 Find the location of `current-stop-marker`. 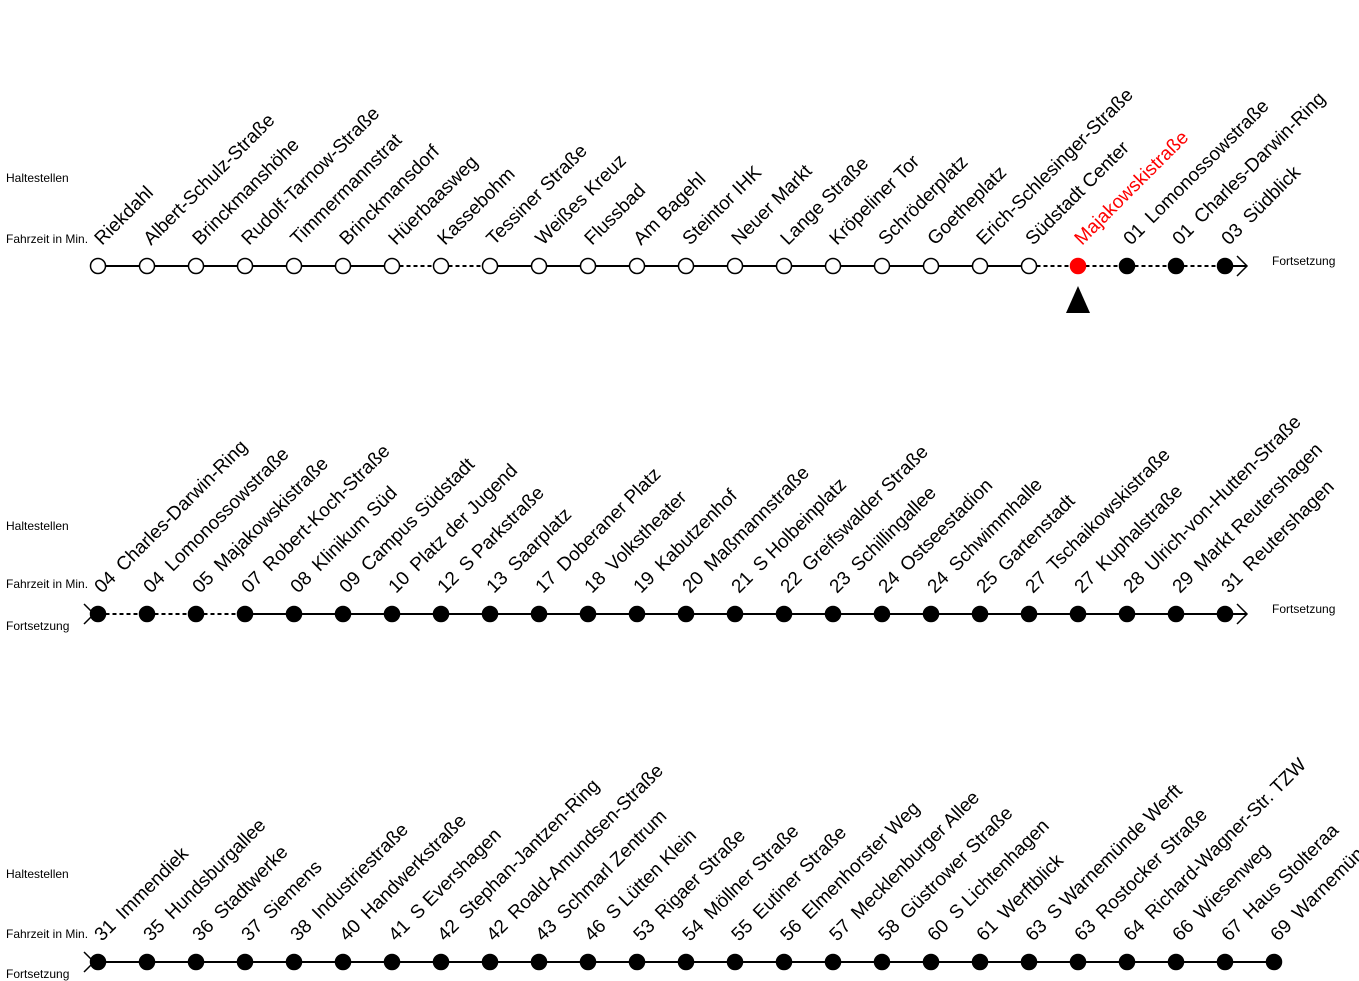

current-stop-marker is located at coordinates (1078, 266).